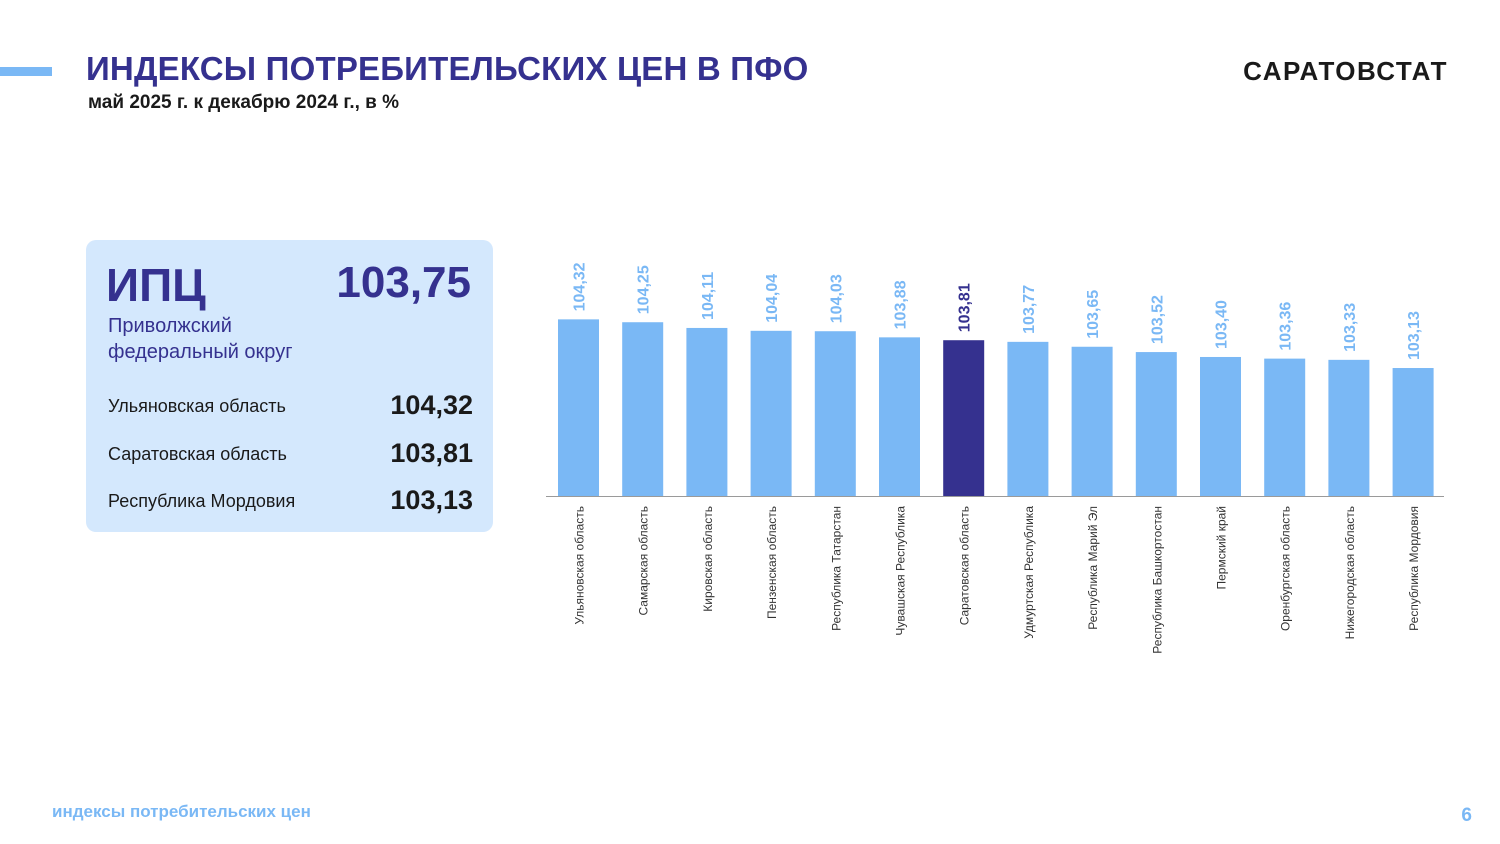 The width and height of the screenshot is (1500, 844). Describe the element at coordinates (772, 298) in the screenshot. I see `data-label: 104,04` at that location.